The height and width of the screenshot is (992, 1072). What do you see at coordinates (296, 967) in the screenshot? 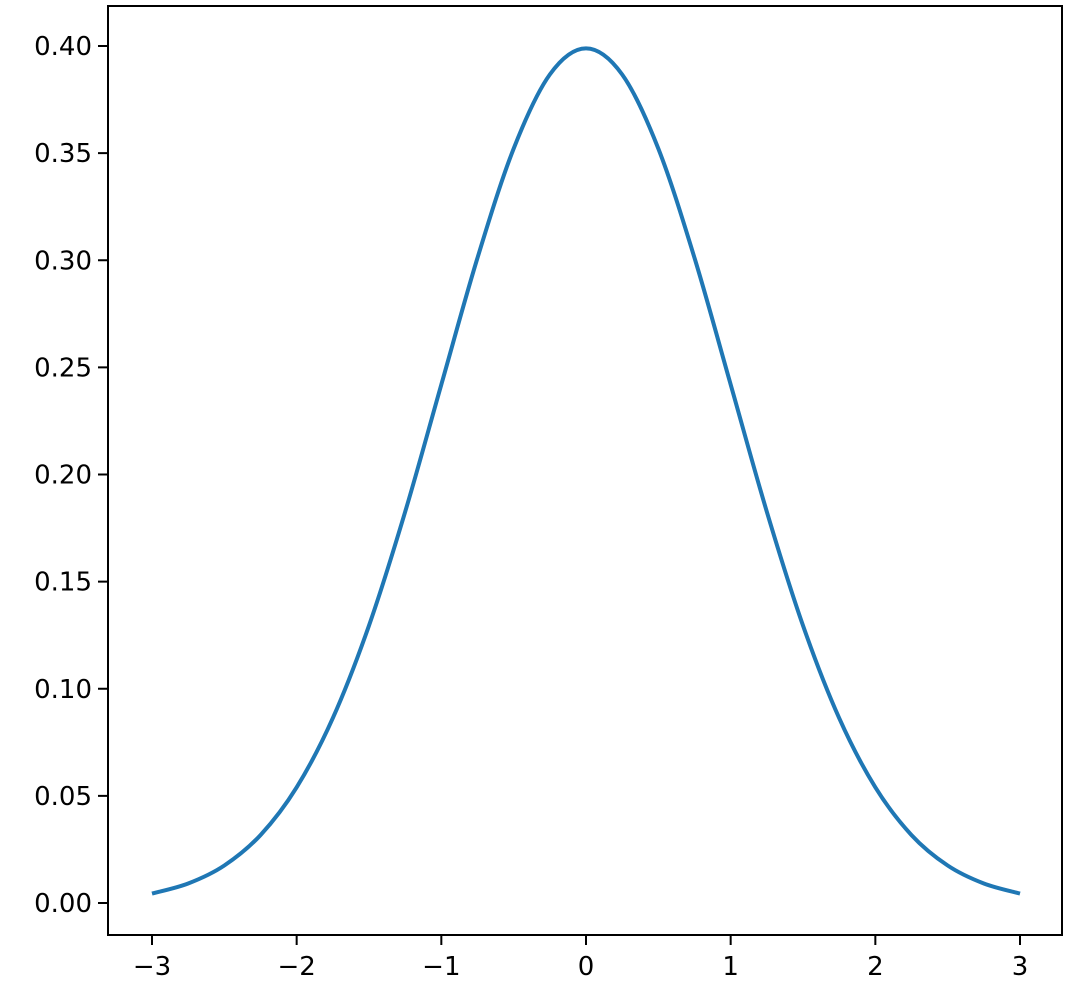
I see `x-tick-label: −2` at bounding box center [296, 967].